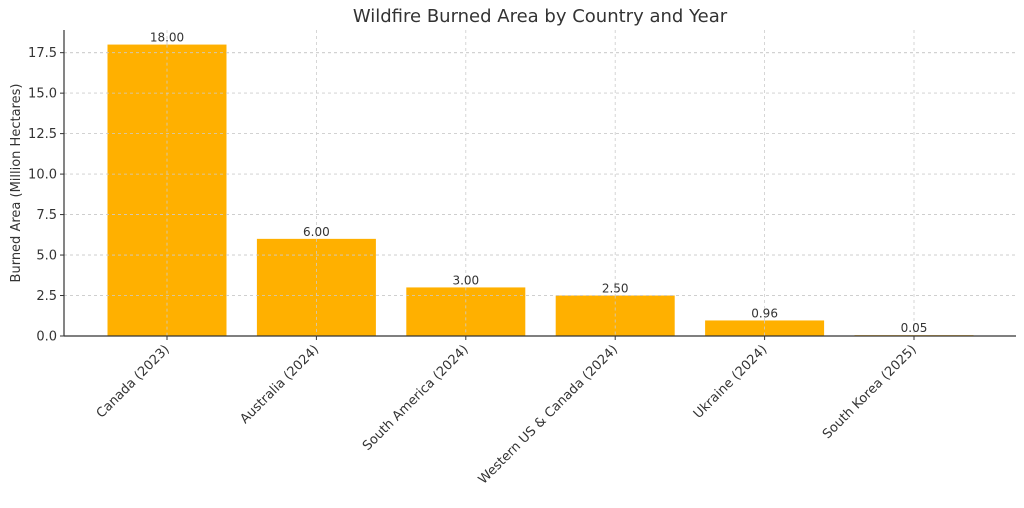 The height and width of the screenshot is (508, 1024). Describe the element at coordinates (42, 175) in the screenshot. I see `y-tick-label: 10.0` at that location.